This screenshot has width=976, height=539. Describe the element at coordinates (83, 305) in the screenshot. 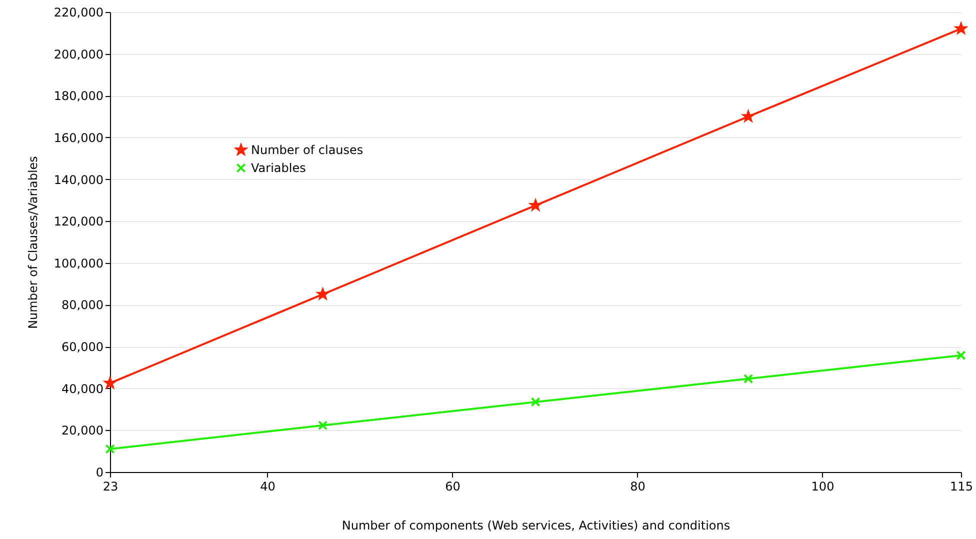

I see `y-tick-label: 80,000` at that location.